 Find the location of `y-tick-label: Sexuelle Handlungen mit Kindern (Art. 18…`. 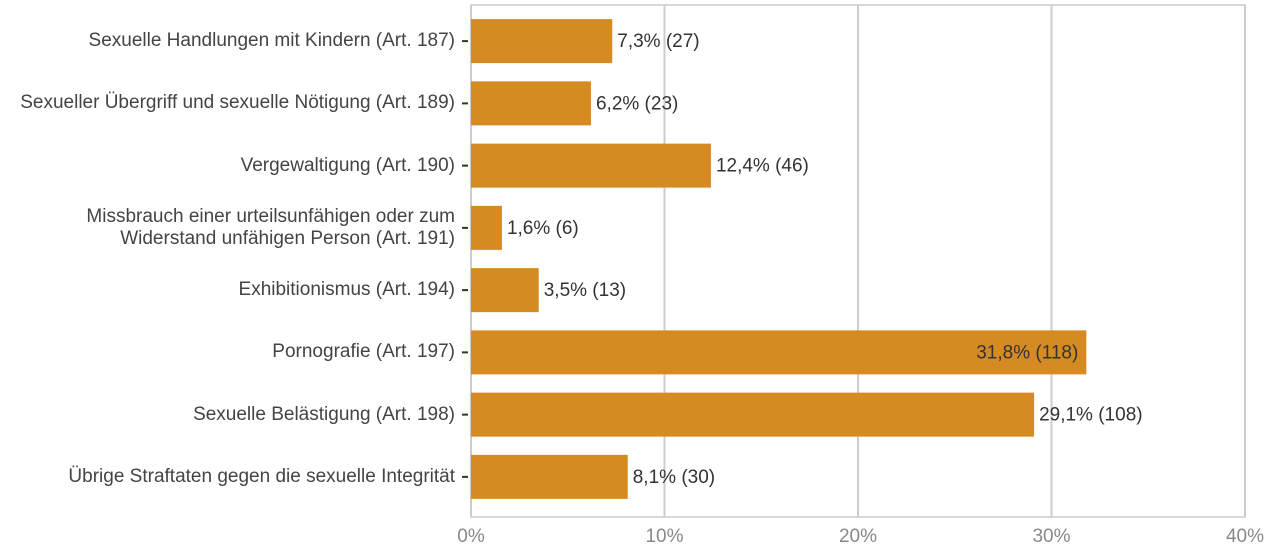

y-tick-label: Sexuelle Handlungen mit Kindern (Art. 18… is located at coordinates (271, 41).